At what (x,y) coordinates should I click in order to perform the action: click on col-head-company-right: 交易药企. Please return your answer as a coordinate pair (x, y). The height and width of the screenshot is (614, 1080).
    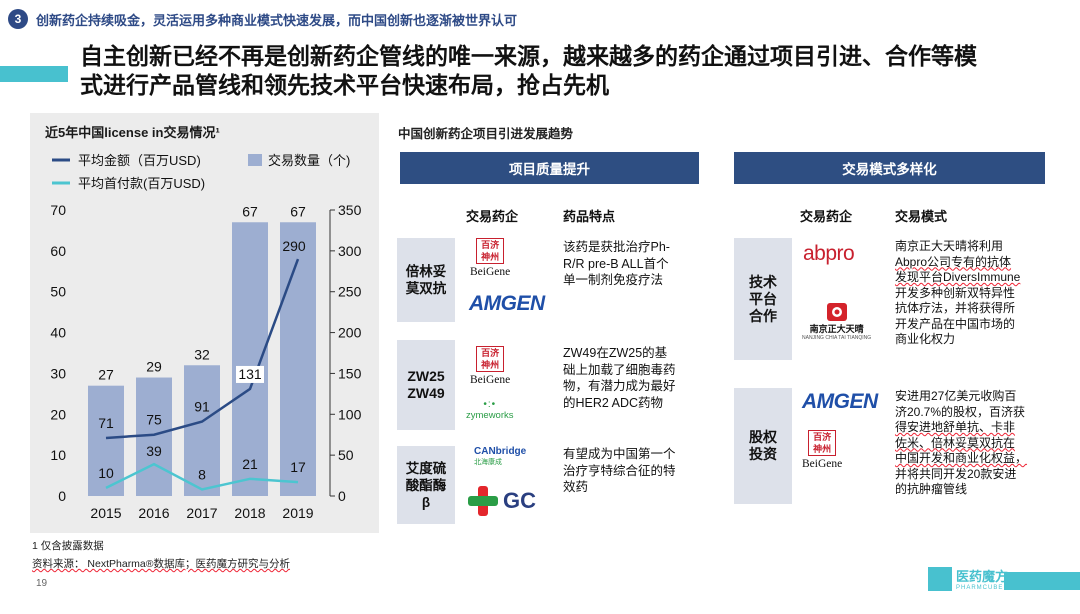
    Looking at the image, I should click on (826, 216).